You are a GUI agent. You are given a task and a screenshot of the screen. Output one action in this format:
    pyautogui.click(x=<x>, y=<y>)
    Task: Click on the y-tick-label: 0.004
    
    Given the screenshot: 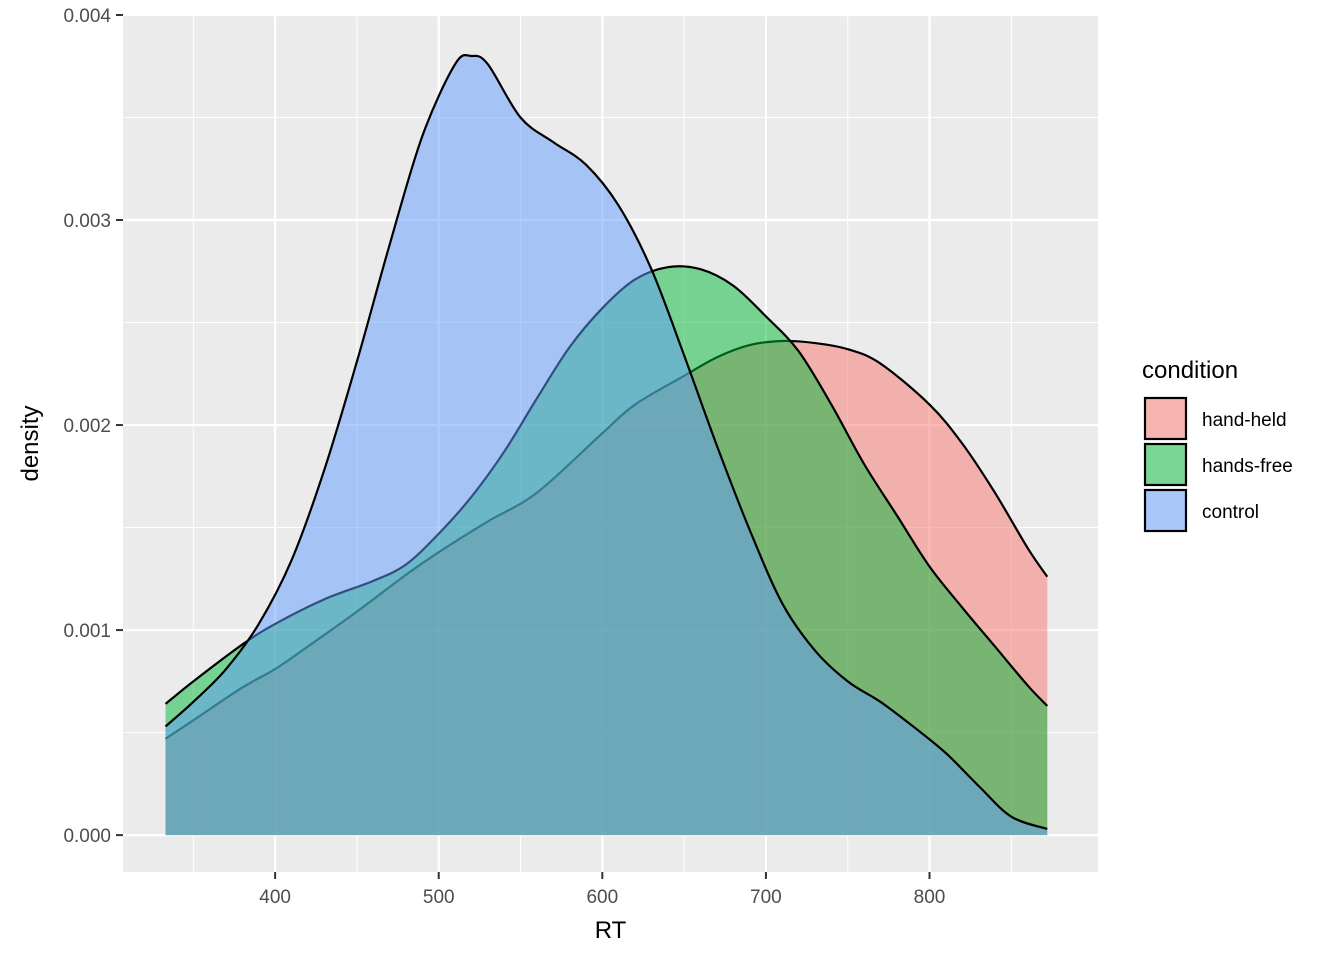 What is the action you would take?
    pyautogui.click(x=87, y=16)
    